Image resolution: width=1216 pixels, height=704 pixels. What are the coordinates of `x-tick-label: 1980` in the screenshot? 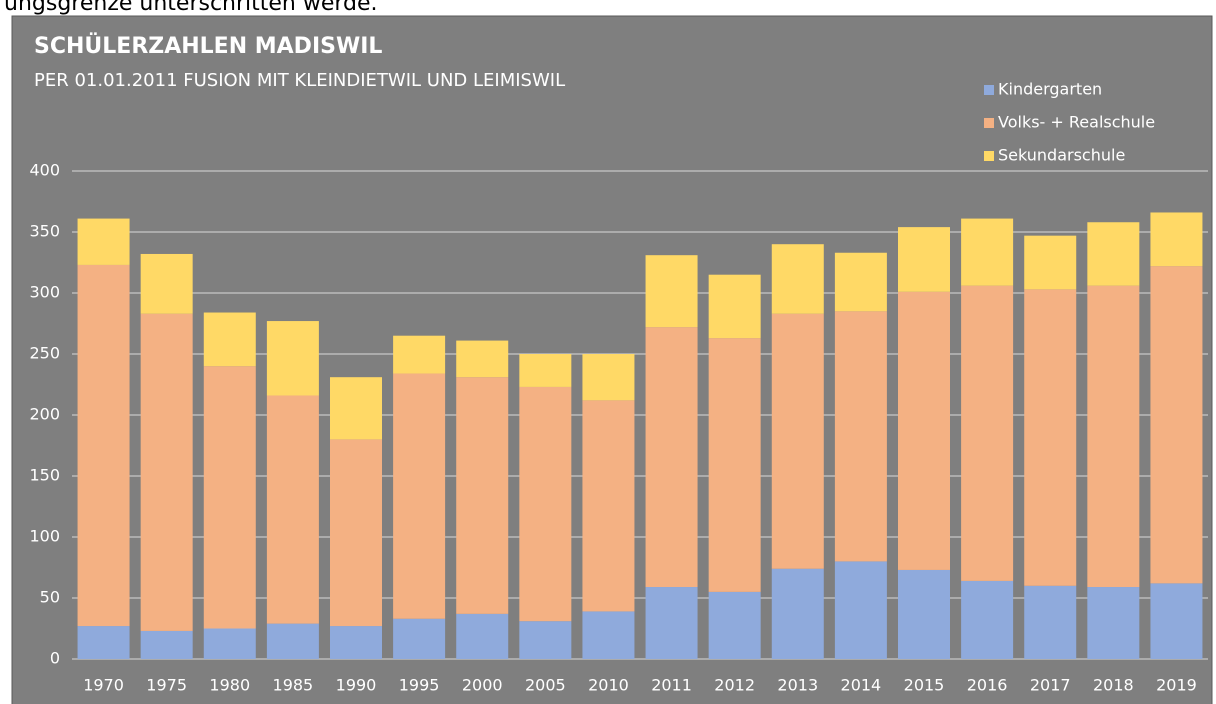 It's located at (229, 685).